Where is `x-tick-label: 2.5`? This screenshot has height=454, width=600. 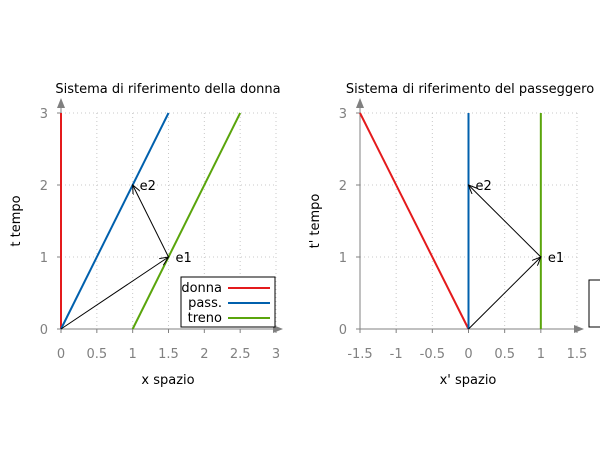 x-tick-label: 2.5 is located at coordinates (240, 354).